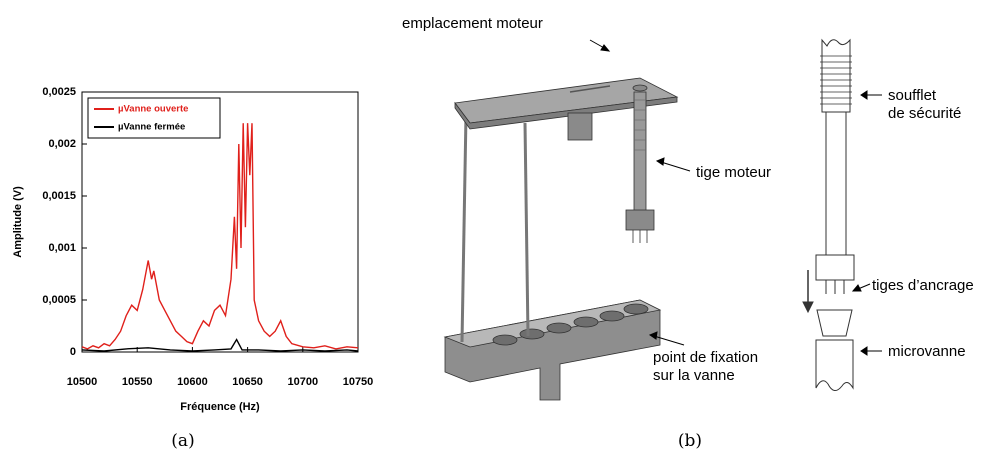 This screenshot has width=1007, height=459. Describe the element at coordinates (62, 248) in the screenshot. I see `y-tick-label: 0,001` at that location.